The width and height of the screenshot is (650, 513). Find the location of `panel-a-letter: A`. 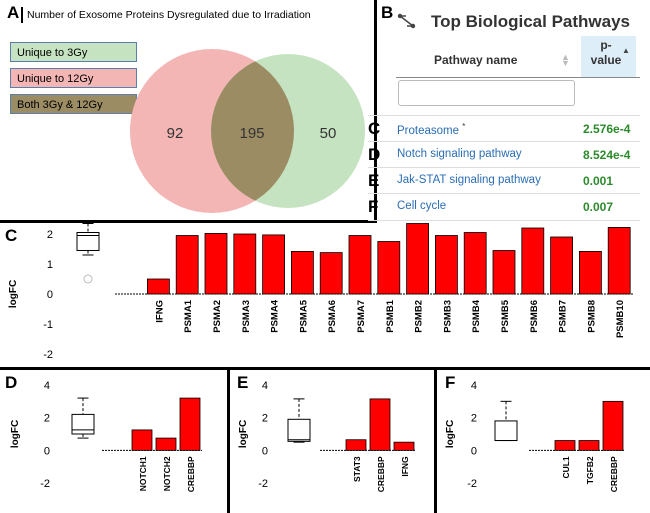

panel-a-letter: A is located at coordinates (13, 12).